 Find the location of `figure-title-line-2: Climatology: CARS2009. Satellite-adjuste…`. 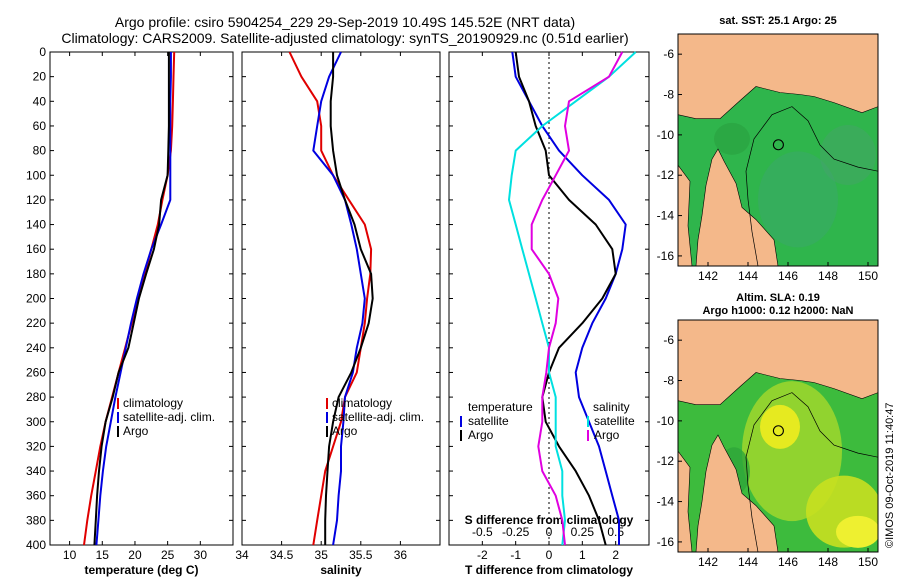

figure-title-line-2: Climatology: CARS2009. Satellite-adjuste… is located at coordinates (344, 38).